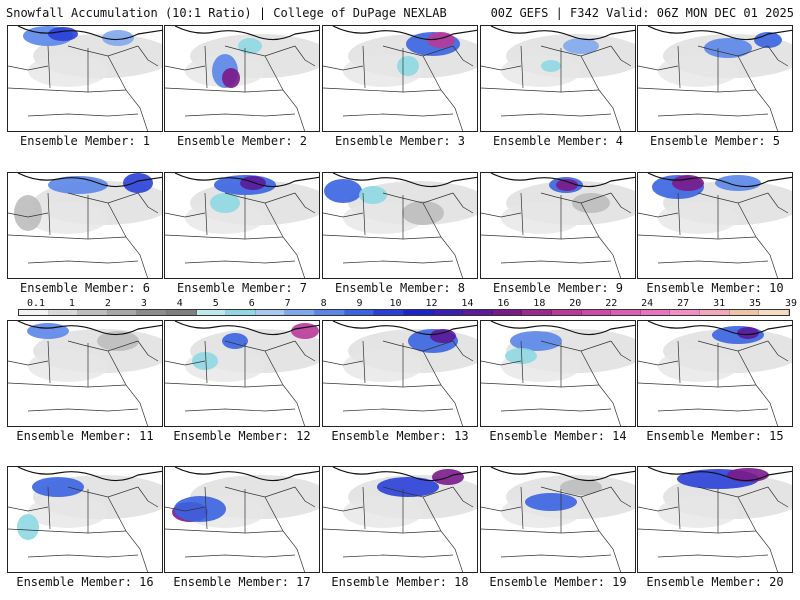  Describe the element at coordinates (719, 303) in the screenshot. I see `color-scale-label: 31` at that location.